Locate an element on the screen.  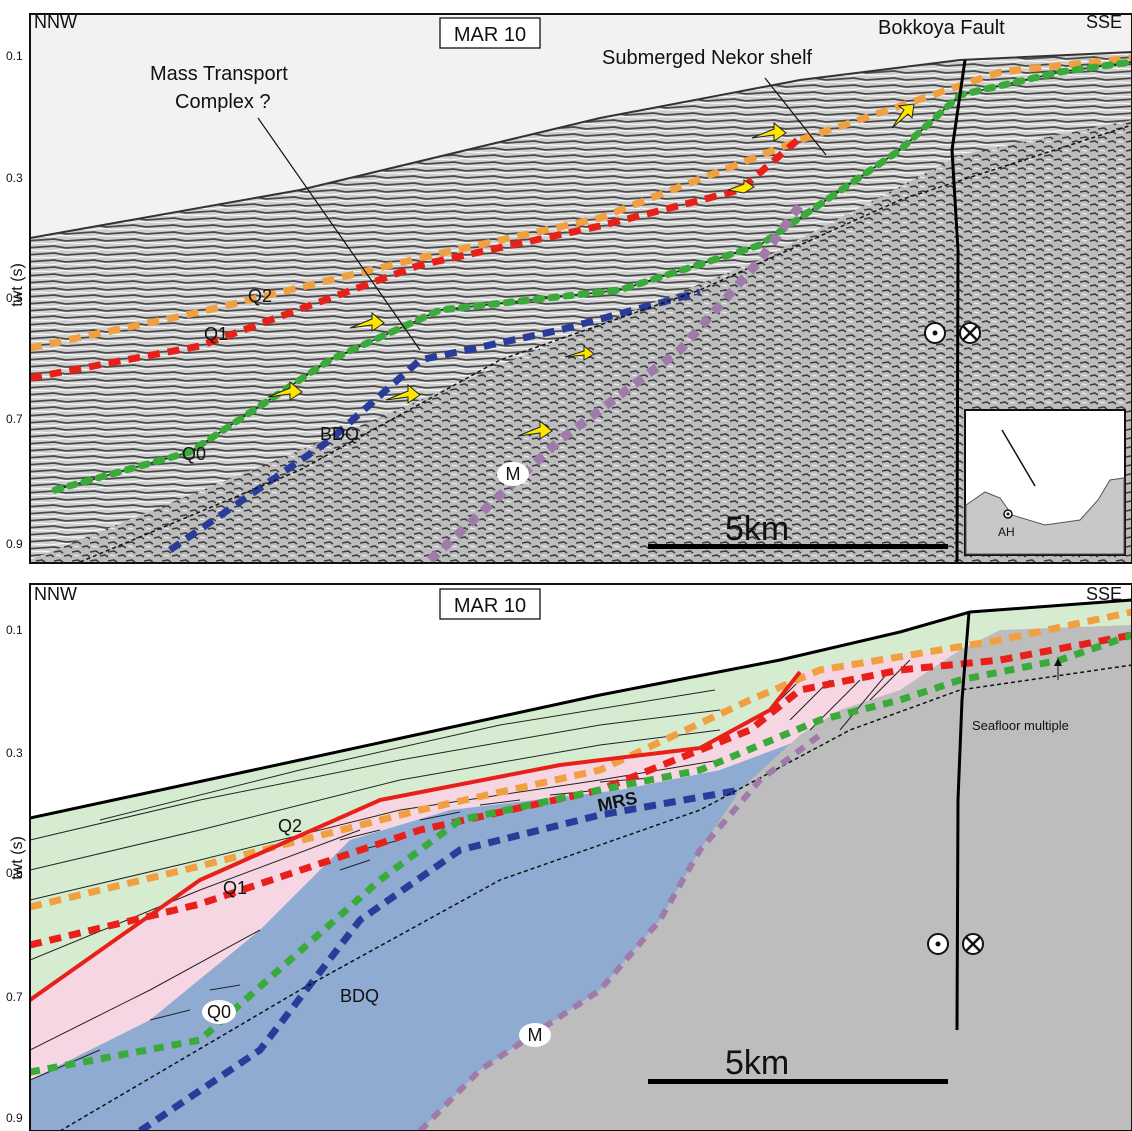
location-marker-icon is located at coordinates (1008, 514).